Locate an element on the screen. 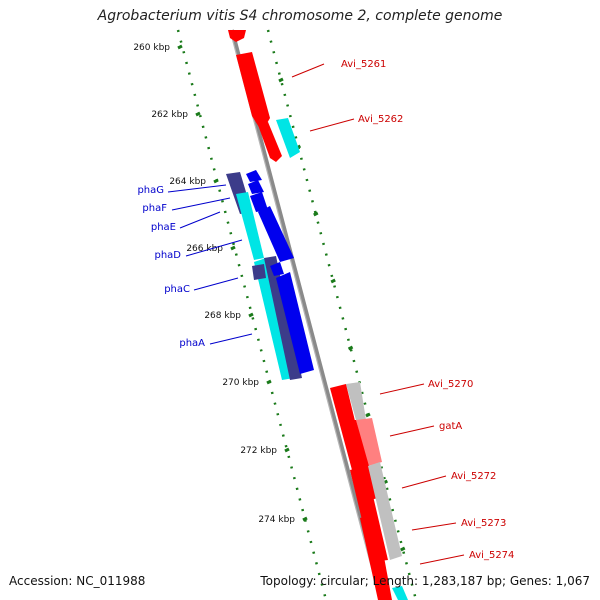 This screenshot has width=600, height=600. gene-label: Avi_5261 is located at coordinates (363, 64).